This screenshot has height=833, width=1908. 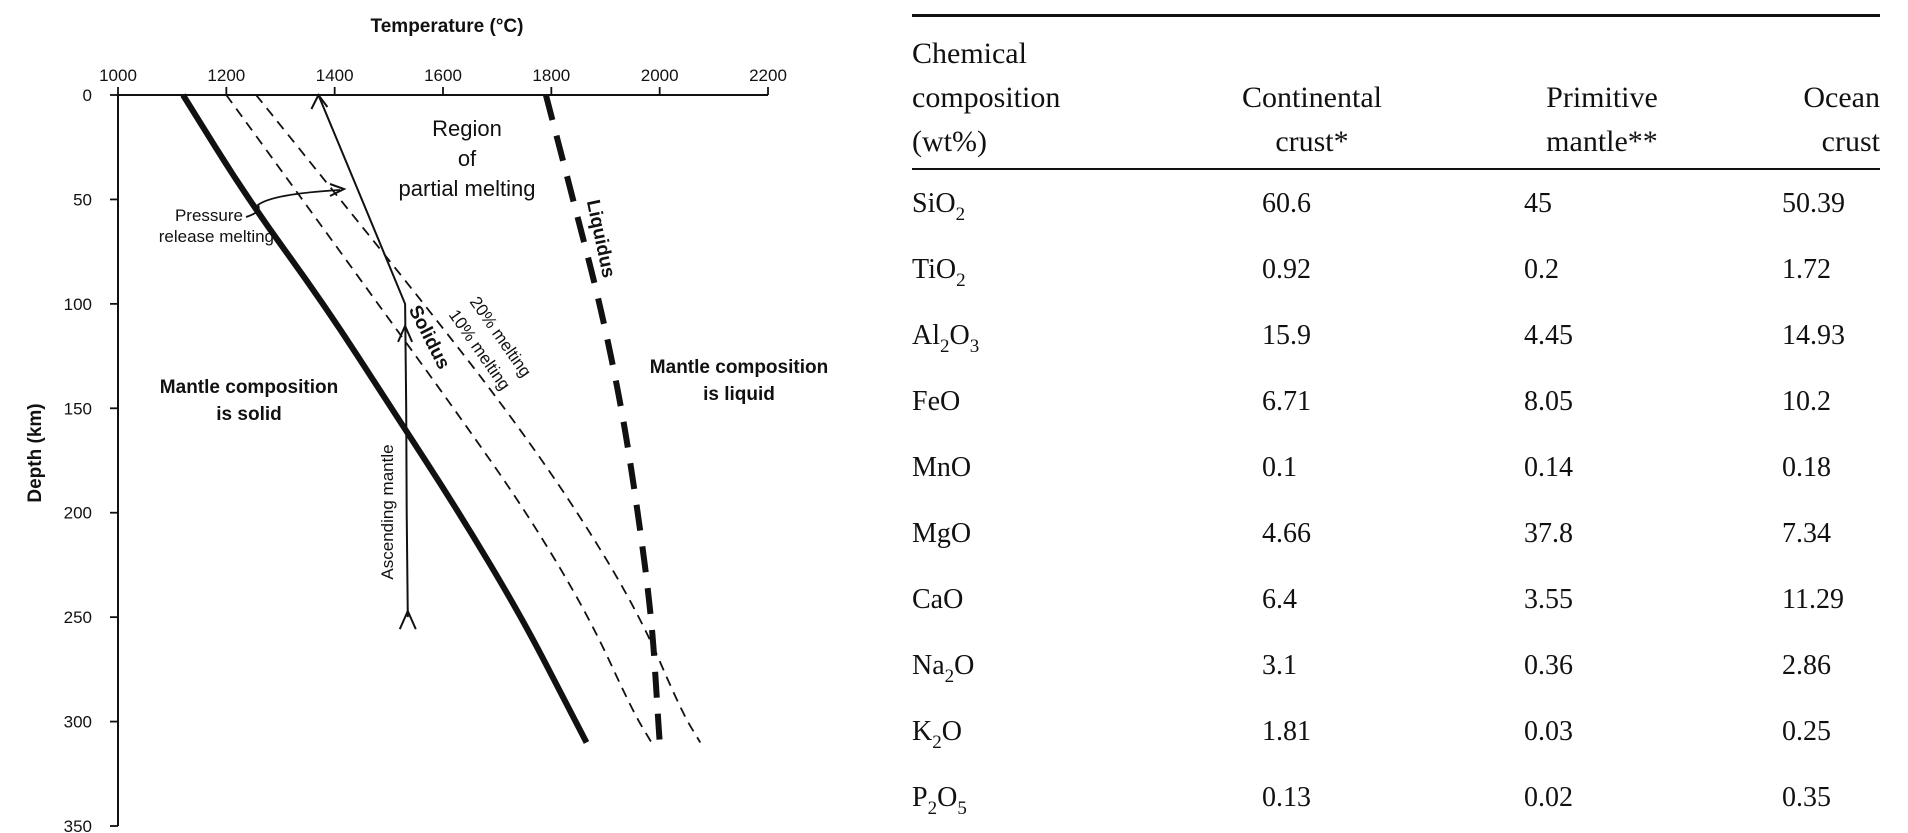 What do you see at coordinates (209, 215) in the screenshot?
I see `annotation-pressure: Pressure` at bounding box center [209, 215].